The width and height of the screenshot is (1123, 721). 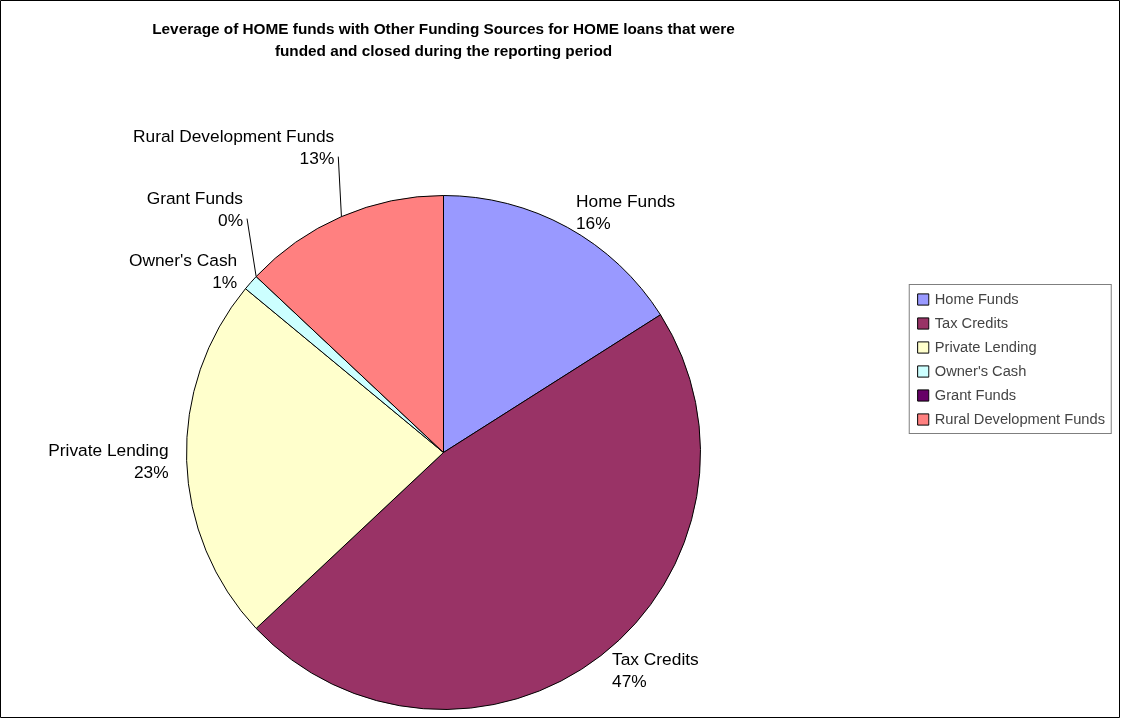 I want to click on legend-label: Rural Development Funds, so click(x=1019, y=419).